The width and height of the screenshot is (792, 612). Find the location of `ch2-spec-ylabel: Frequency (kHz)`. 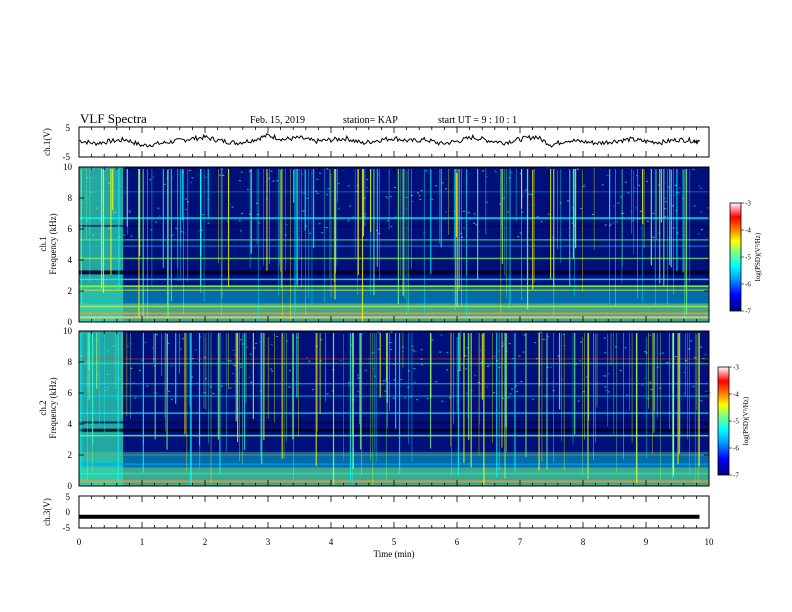

ch2-spec-ylabel: Frequency (kHz) is located at coordinates (53, 407).